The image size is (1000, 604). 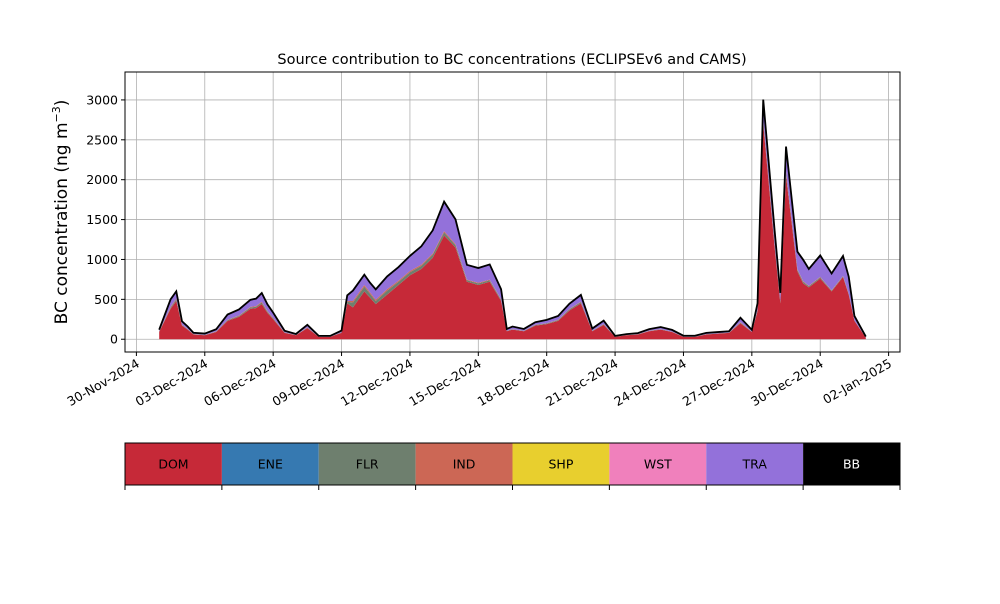 I want to click on legend-swatch-shp, so click(x=561, y=464).